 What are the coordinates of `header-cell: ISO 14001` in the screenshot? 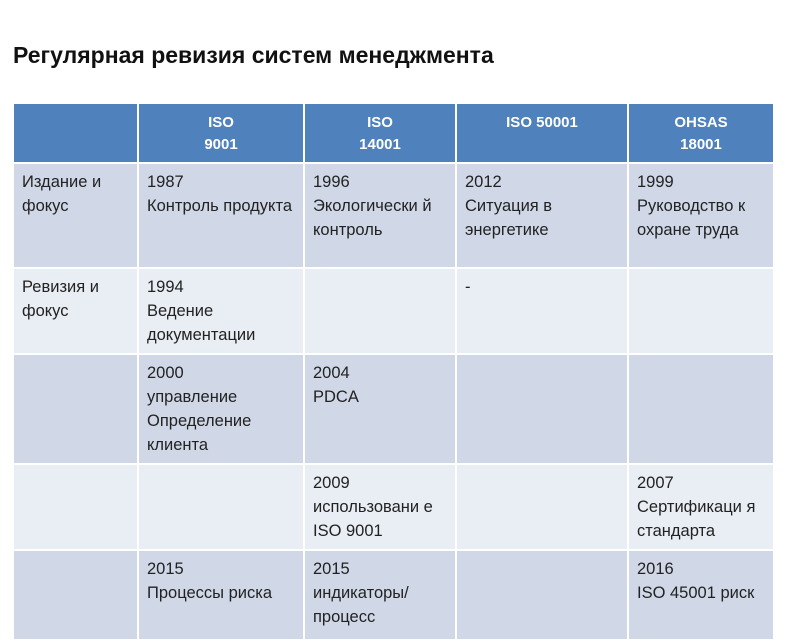 It's located at (379, 134).